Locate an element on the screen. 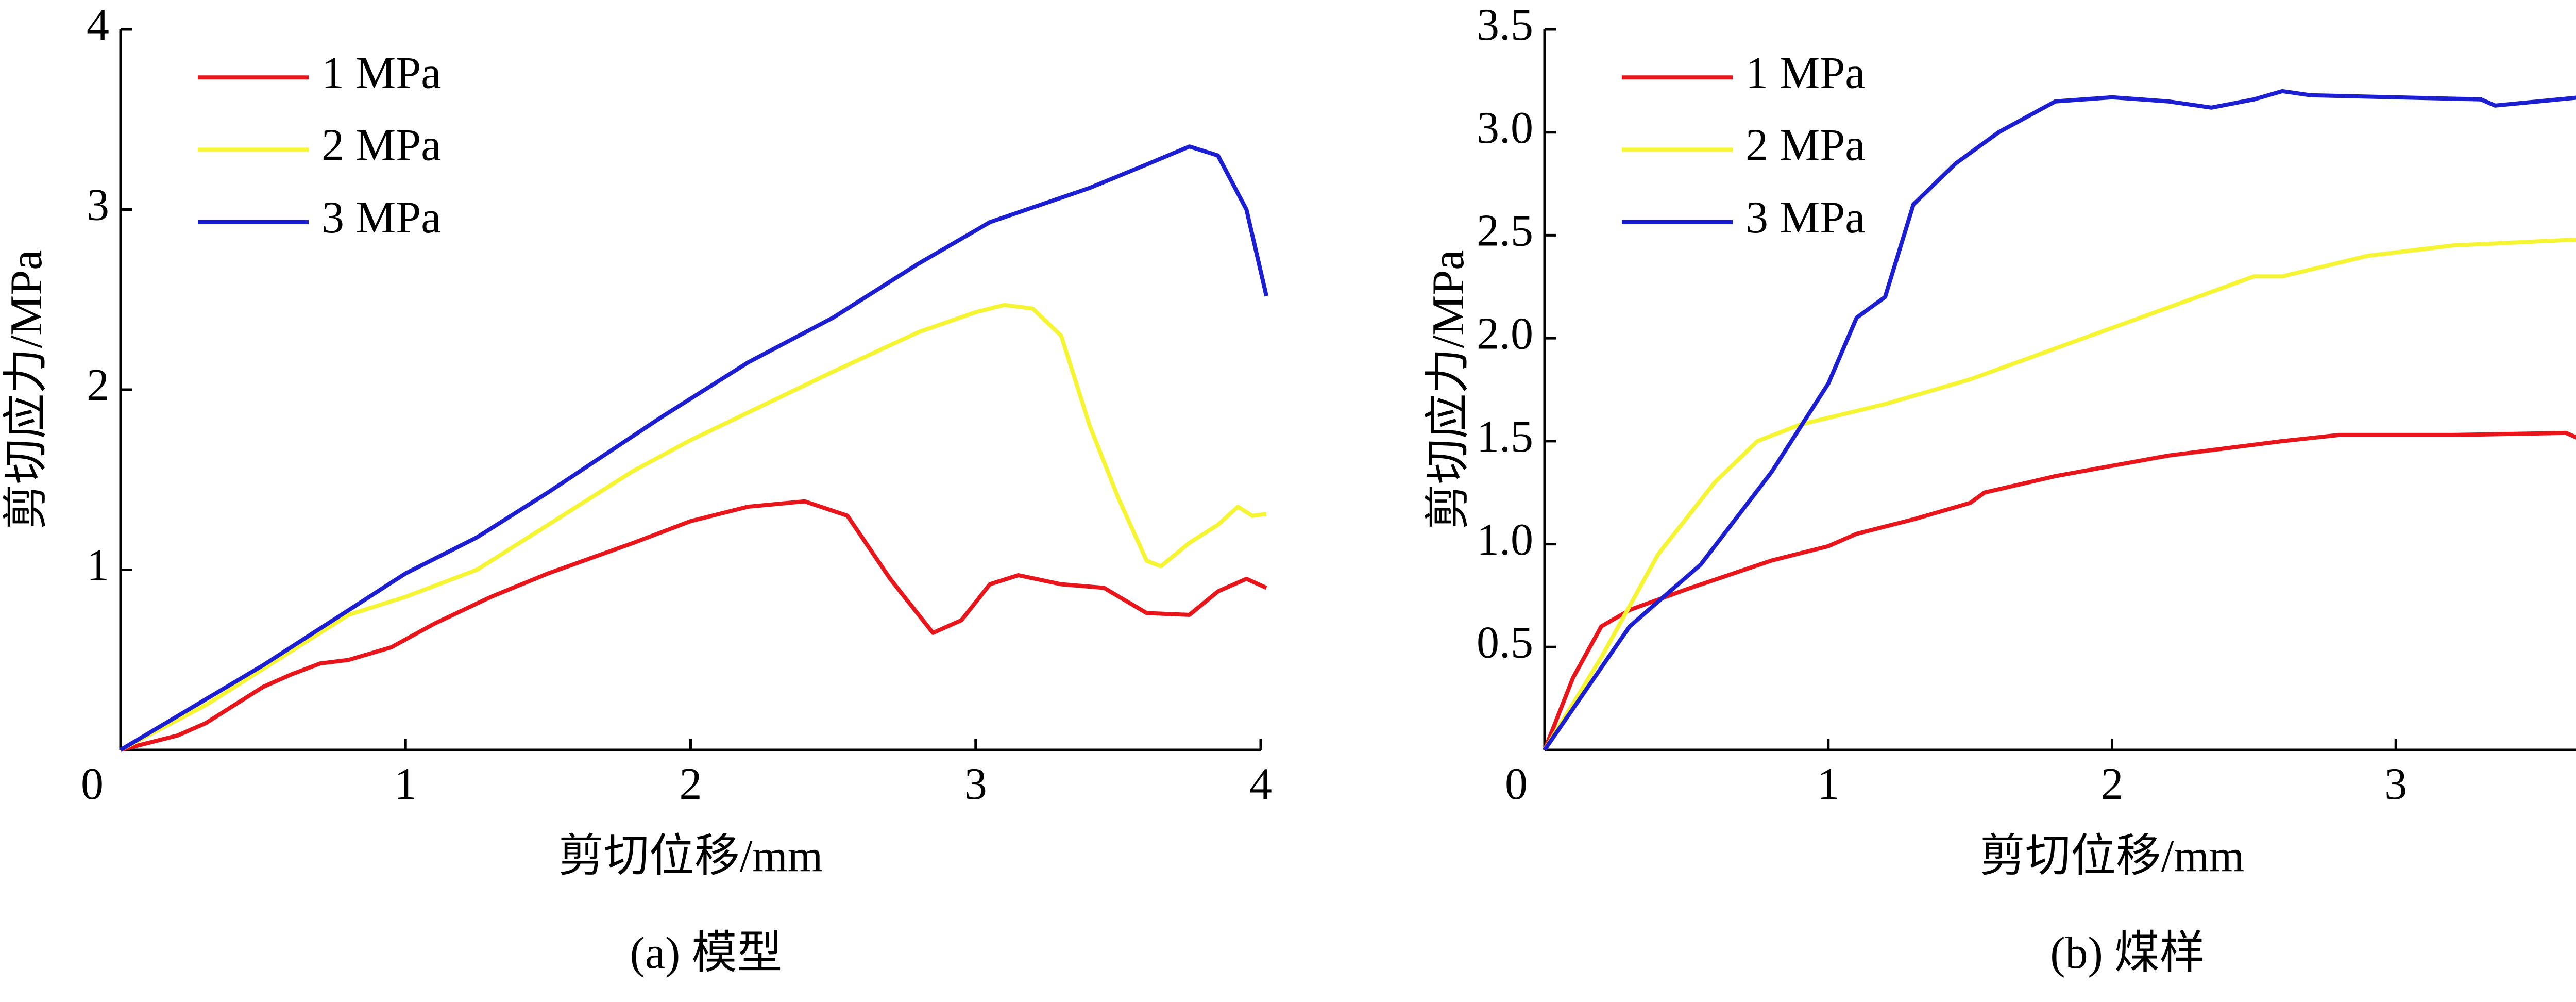  x-tick-label: 4 is located at coordinates (1261, 784).